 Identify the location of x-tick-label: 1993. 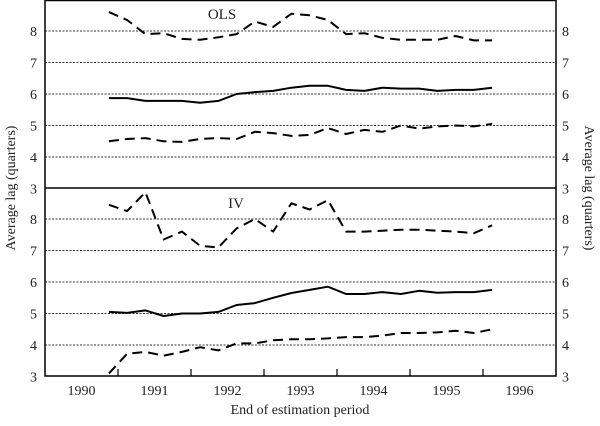
(301, 391).